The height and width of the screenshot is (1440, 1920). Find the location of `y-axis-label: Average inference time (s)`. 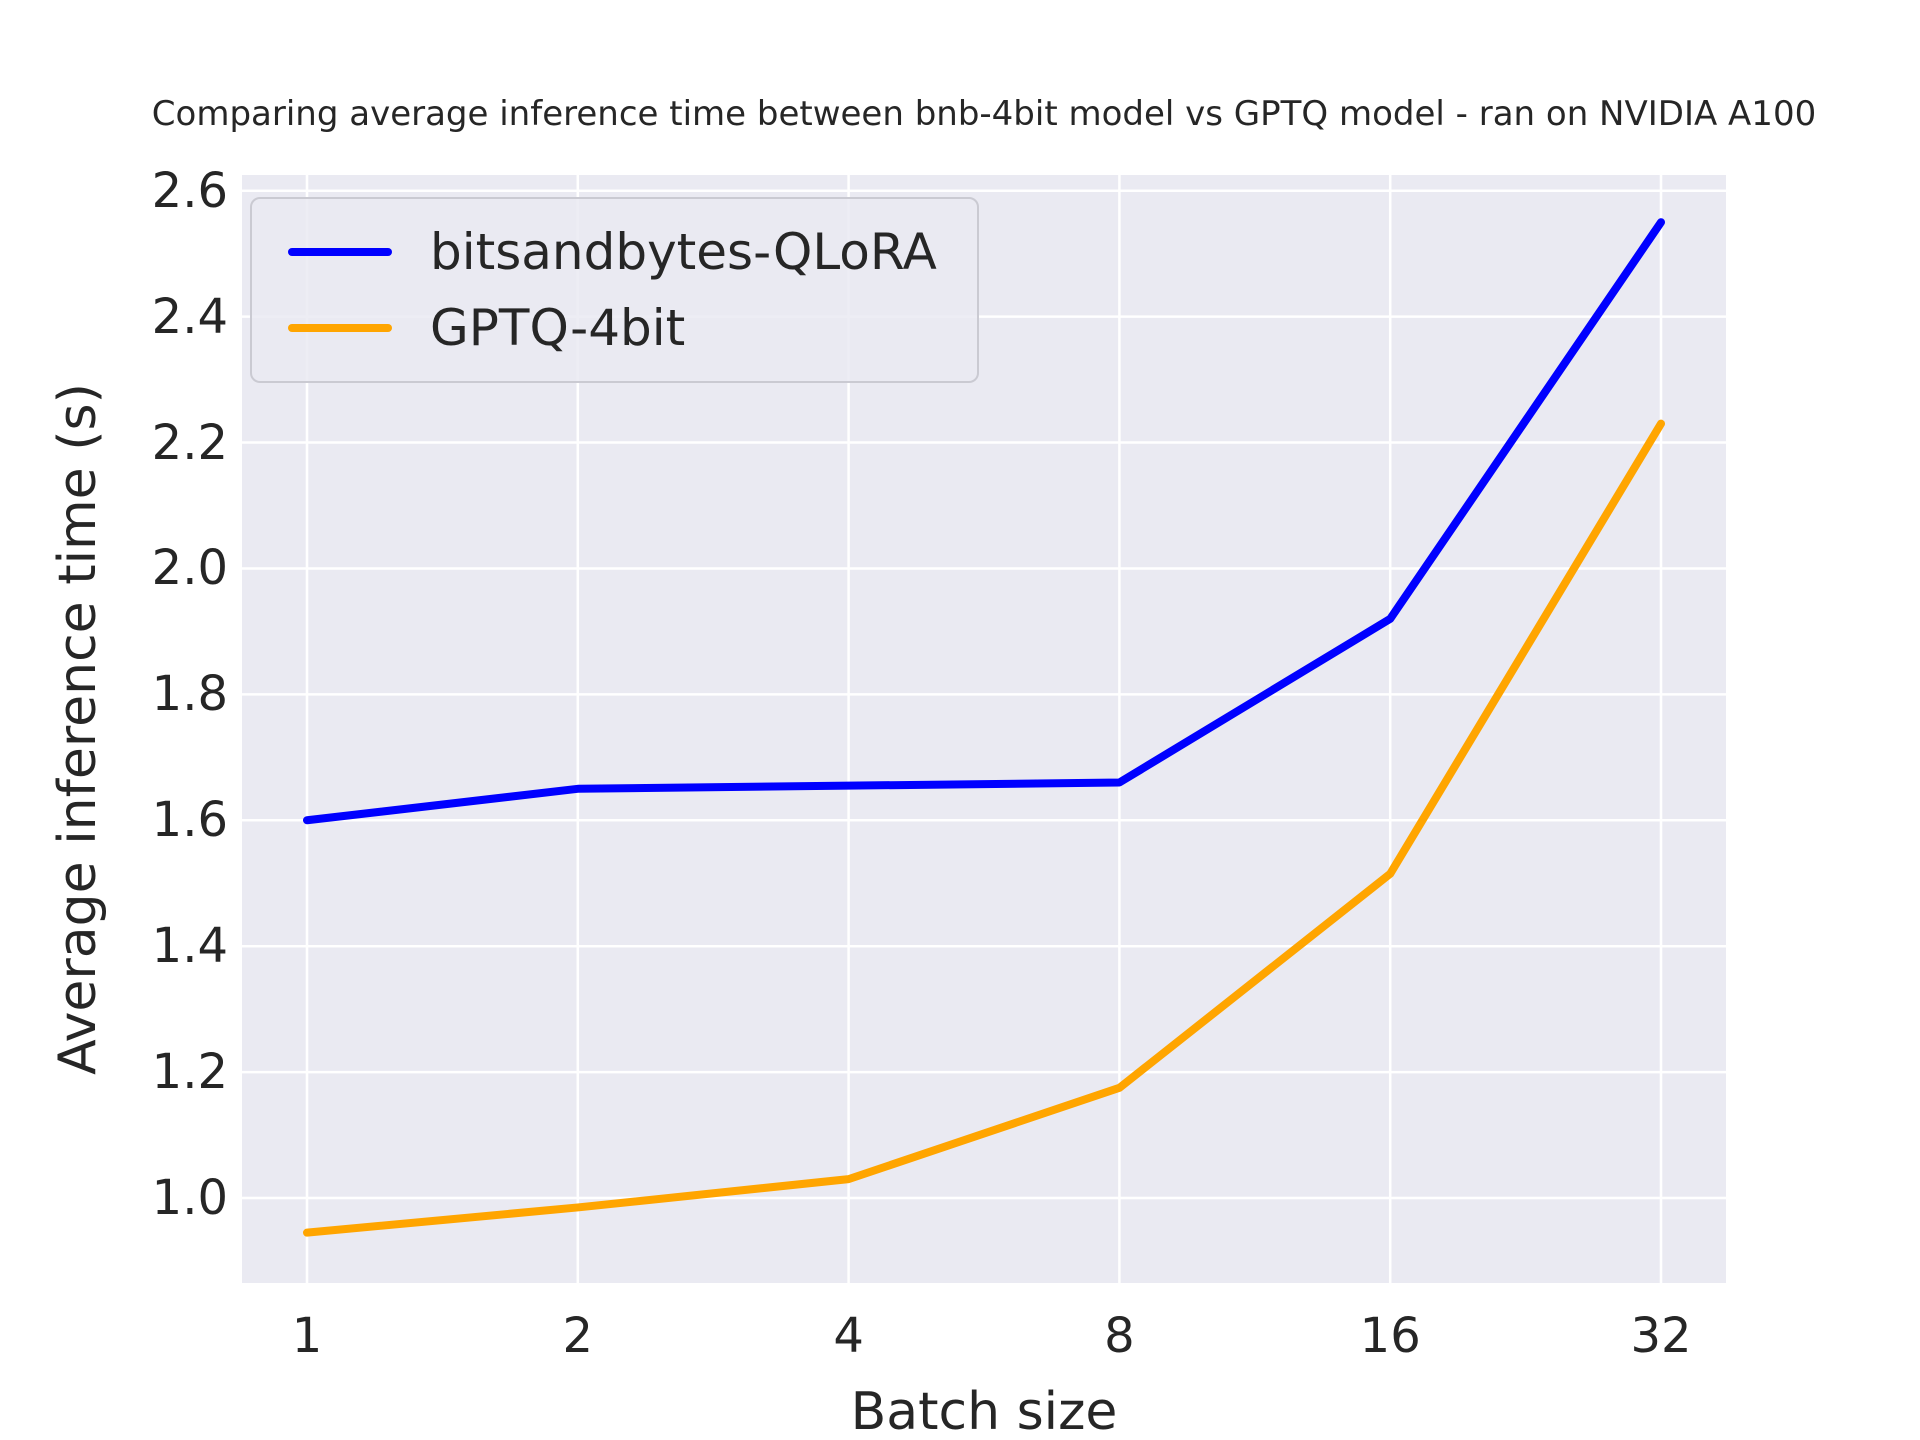

y-axis-label: Average inference time (s) is located at coordinates (78, 729).